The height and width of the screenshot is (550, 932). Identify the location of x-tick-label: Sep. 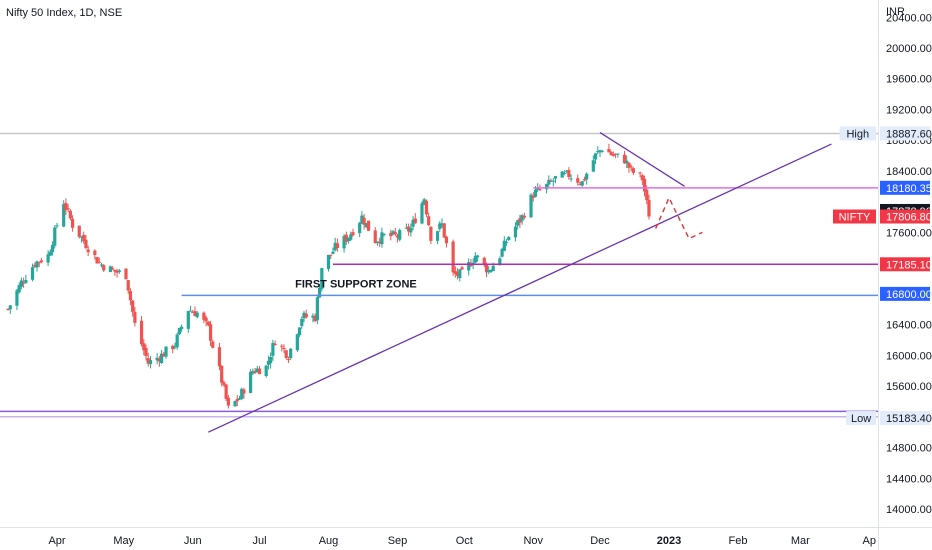
(398, 541).